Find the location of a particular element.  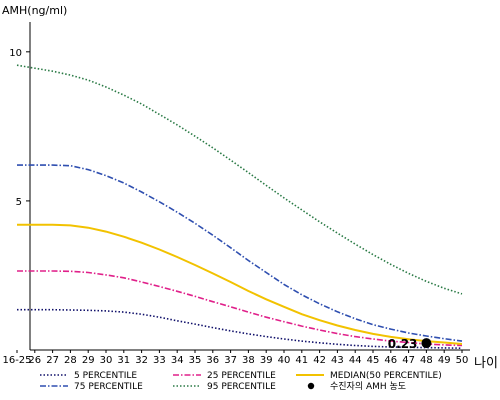

x-tick-label: 47 is located at coordinates (408, 360).